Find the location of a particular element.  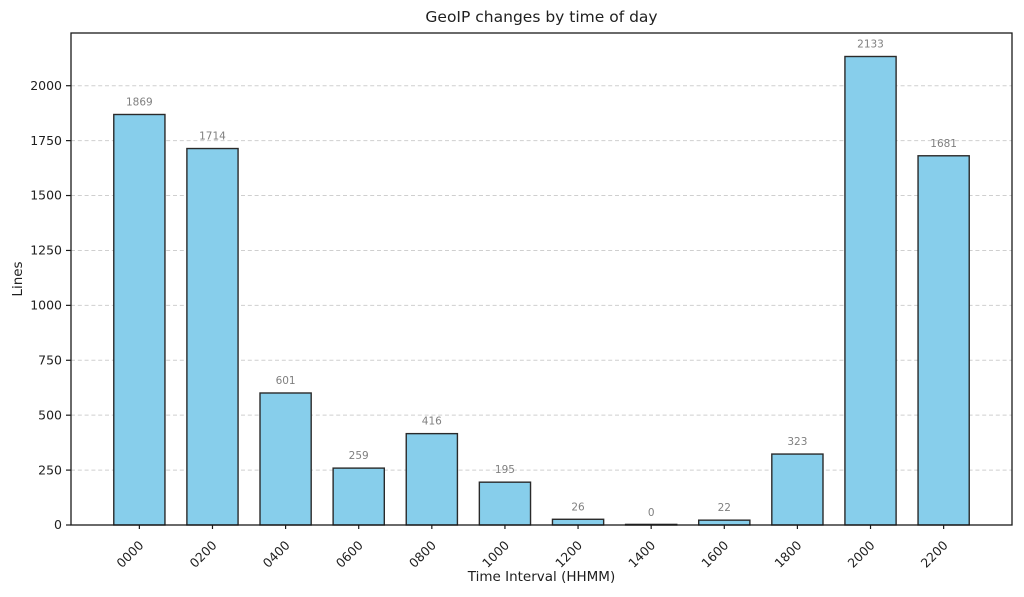

bar-value-label: 2133 is located at coordinates (870, 45).